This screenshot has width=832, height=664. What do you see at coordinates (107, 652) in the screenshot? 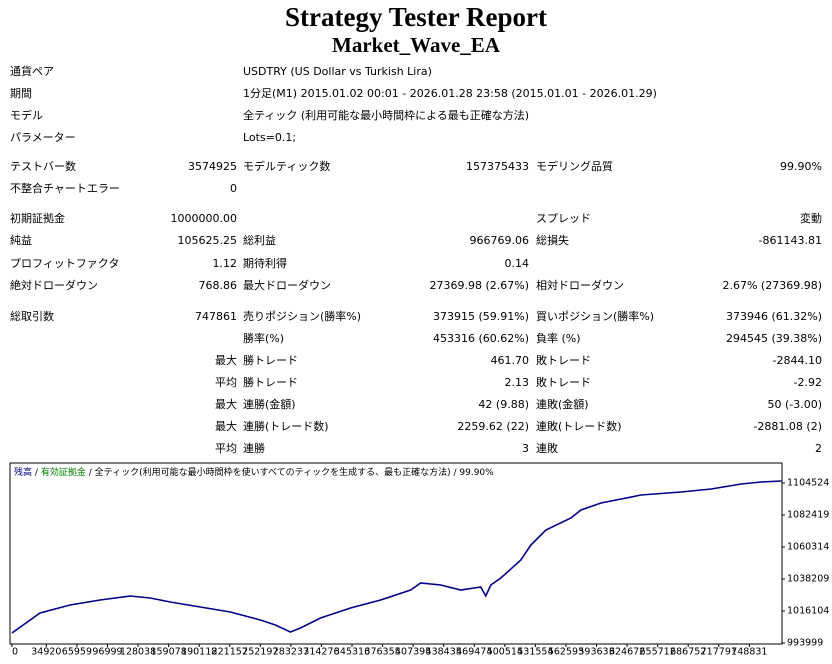
I see `x-tick-label: 96999` at bounding box center [107, 652].